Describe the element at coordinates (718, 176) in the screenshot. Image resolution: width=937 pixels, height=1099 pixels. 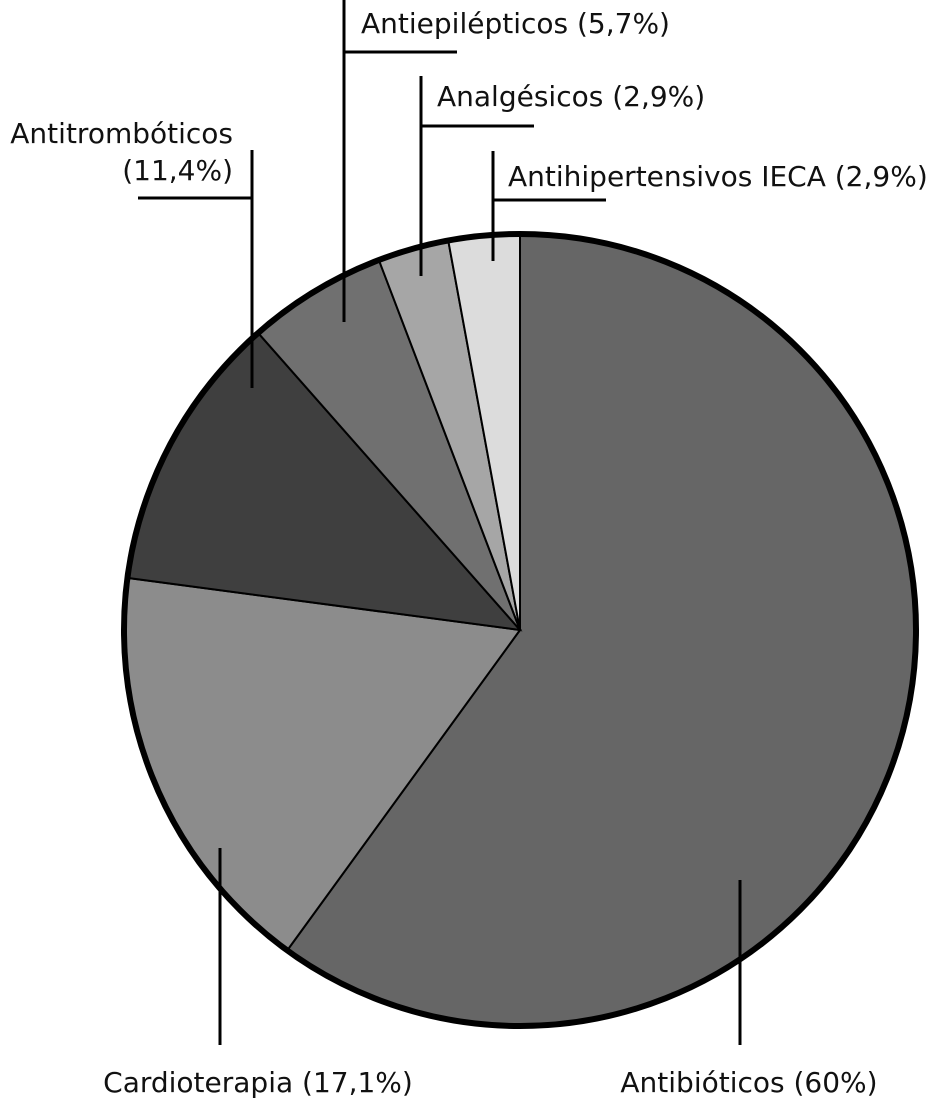
I see `label-antihipertensivos-ieca: Antihipertensivos IECA (2,9%)` at that location.